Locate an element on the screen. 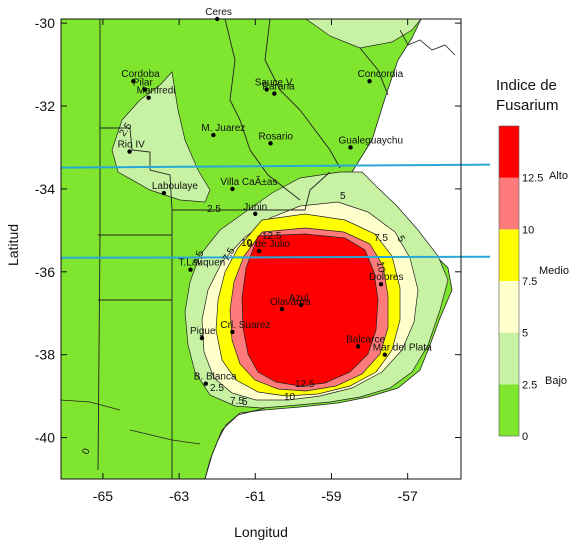 The image size is (586, 545). city-label: Olavarria is located at coordinates (290, 302).